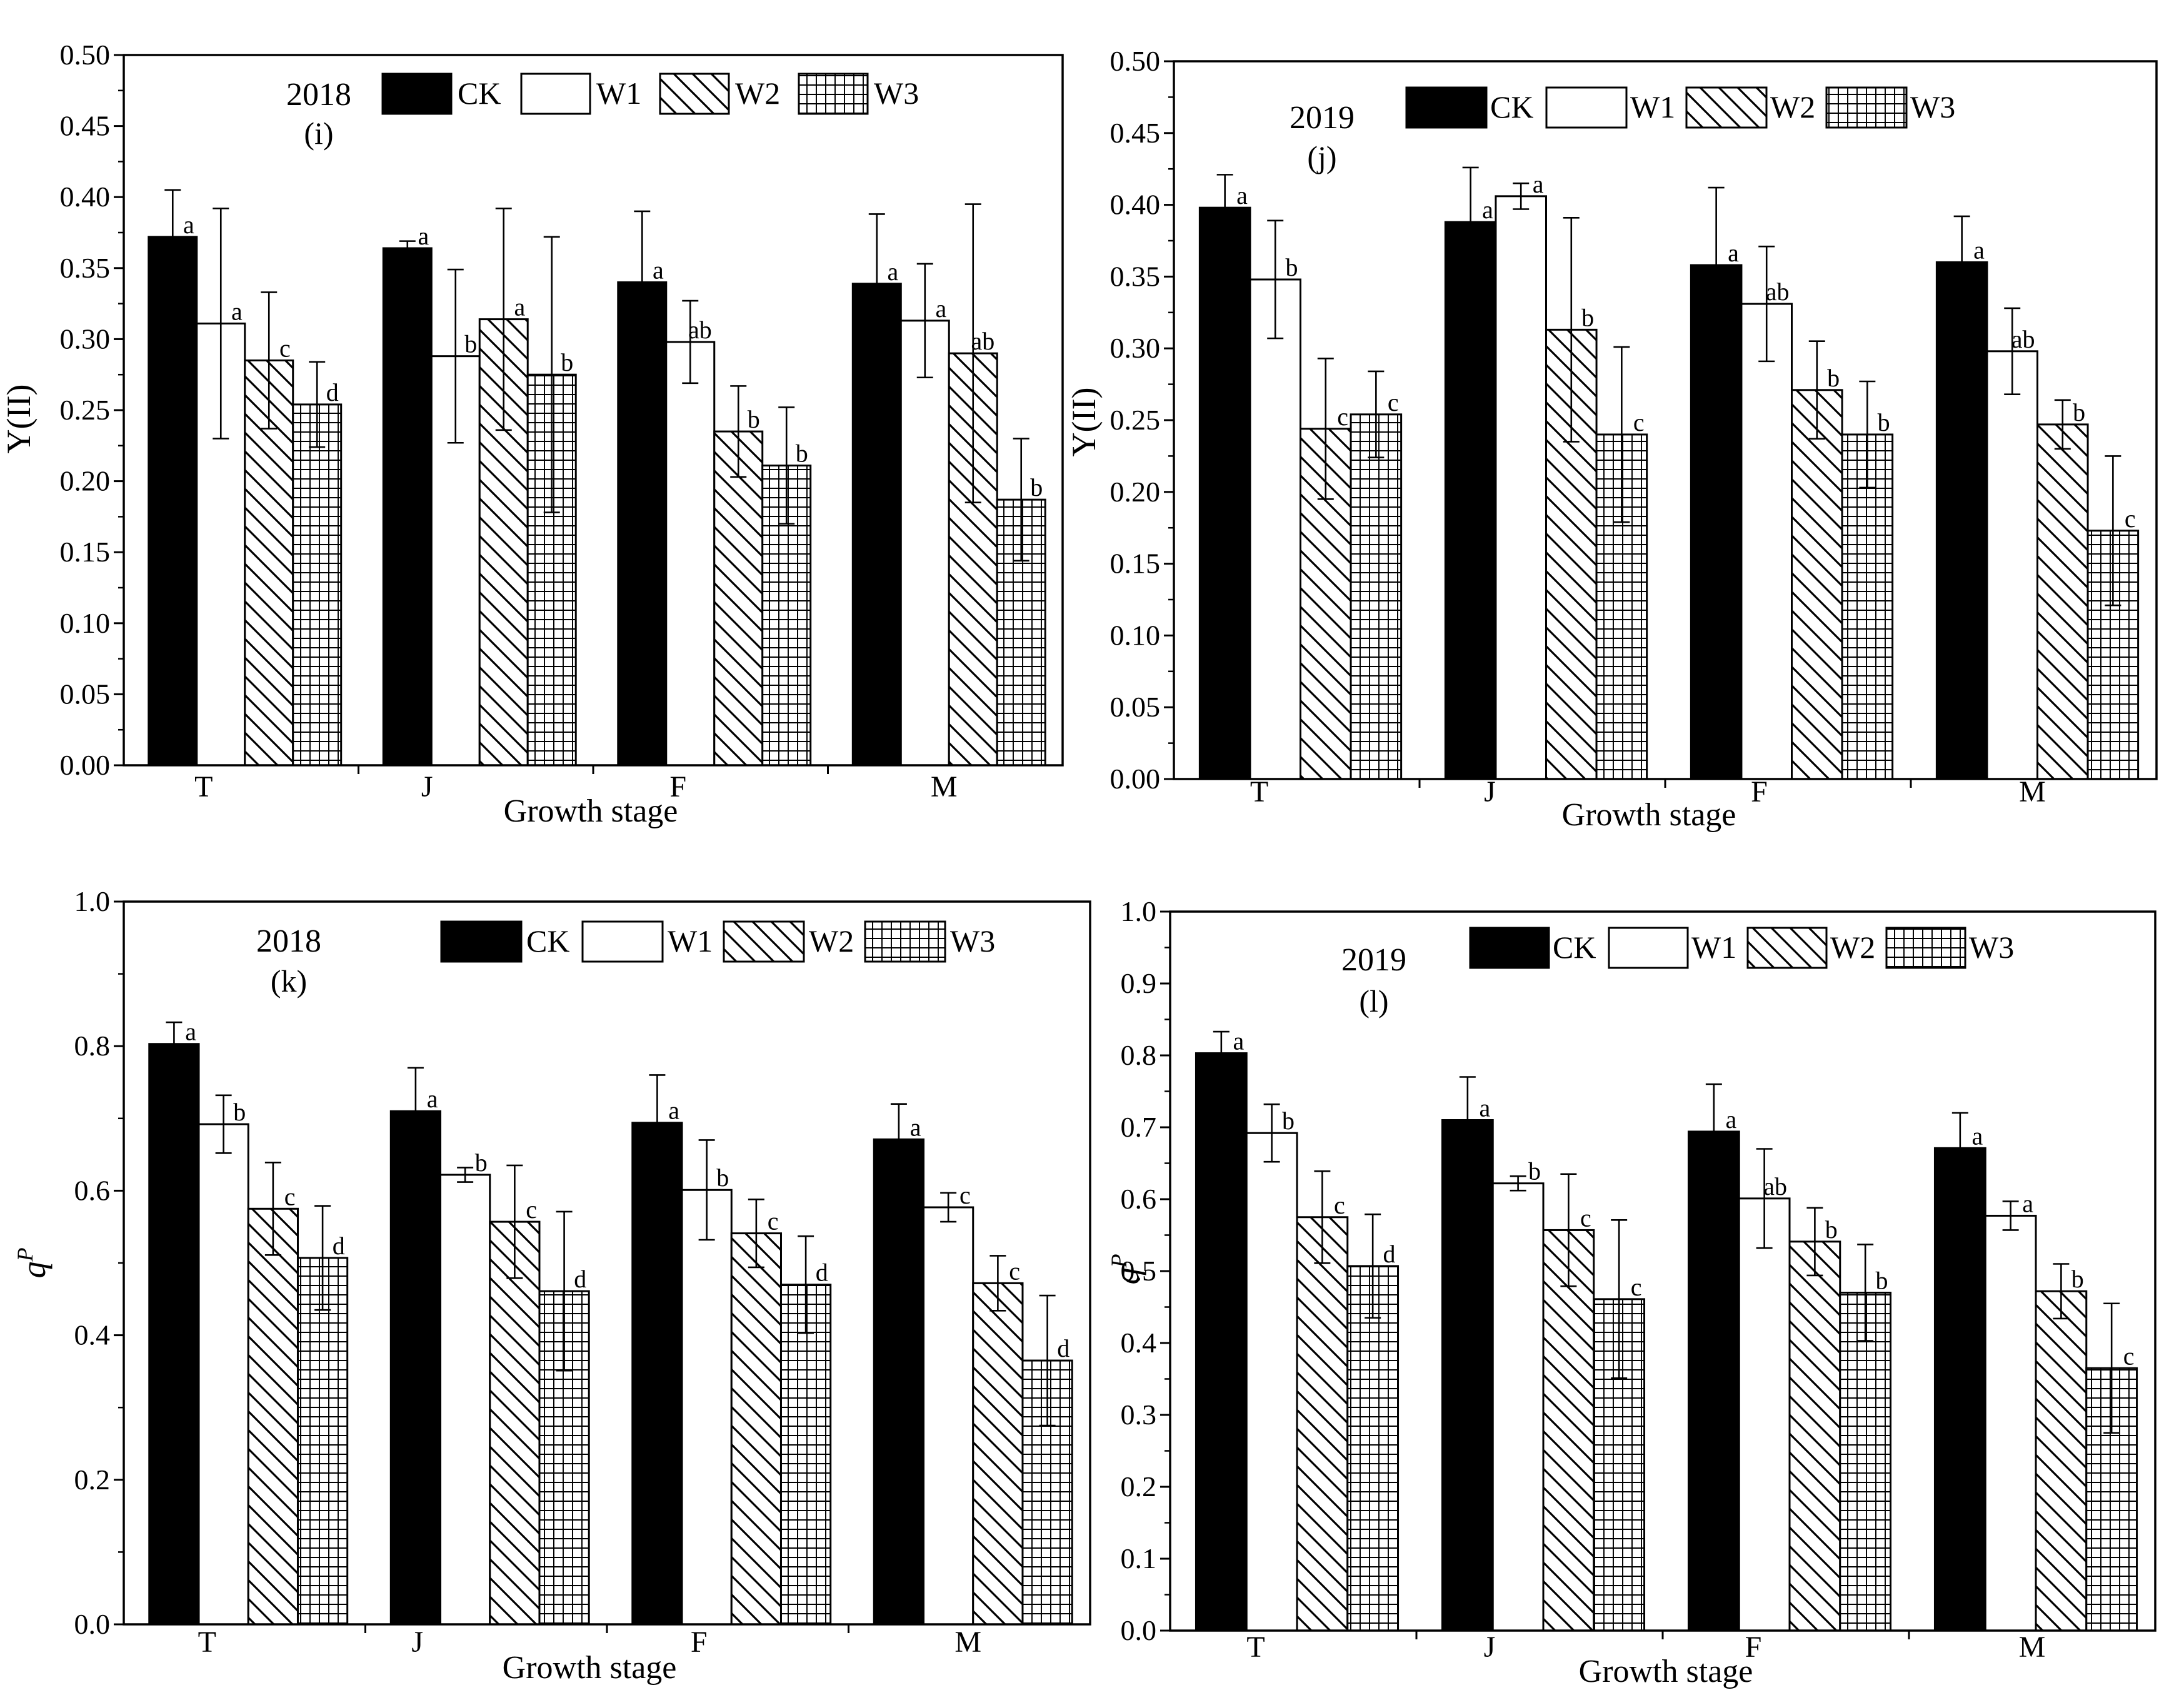 This screenshot has height=1700, width=2184. Describe the element at coordinates (1135, 779) in the screenshot. I see `y-tick-label: 0.00` at that location.